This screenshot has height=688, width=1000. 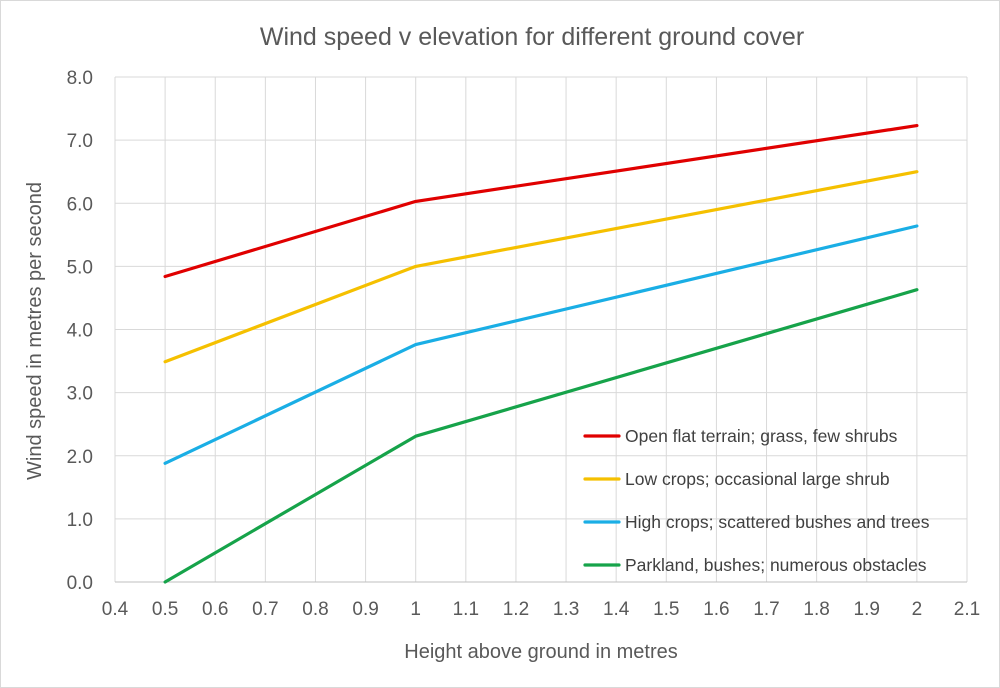 I want to click on x-tick-label: 2.1, so click(x=967, y=609).